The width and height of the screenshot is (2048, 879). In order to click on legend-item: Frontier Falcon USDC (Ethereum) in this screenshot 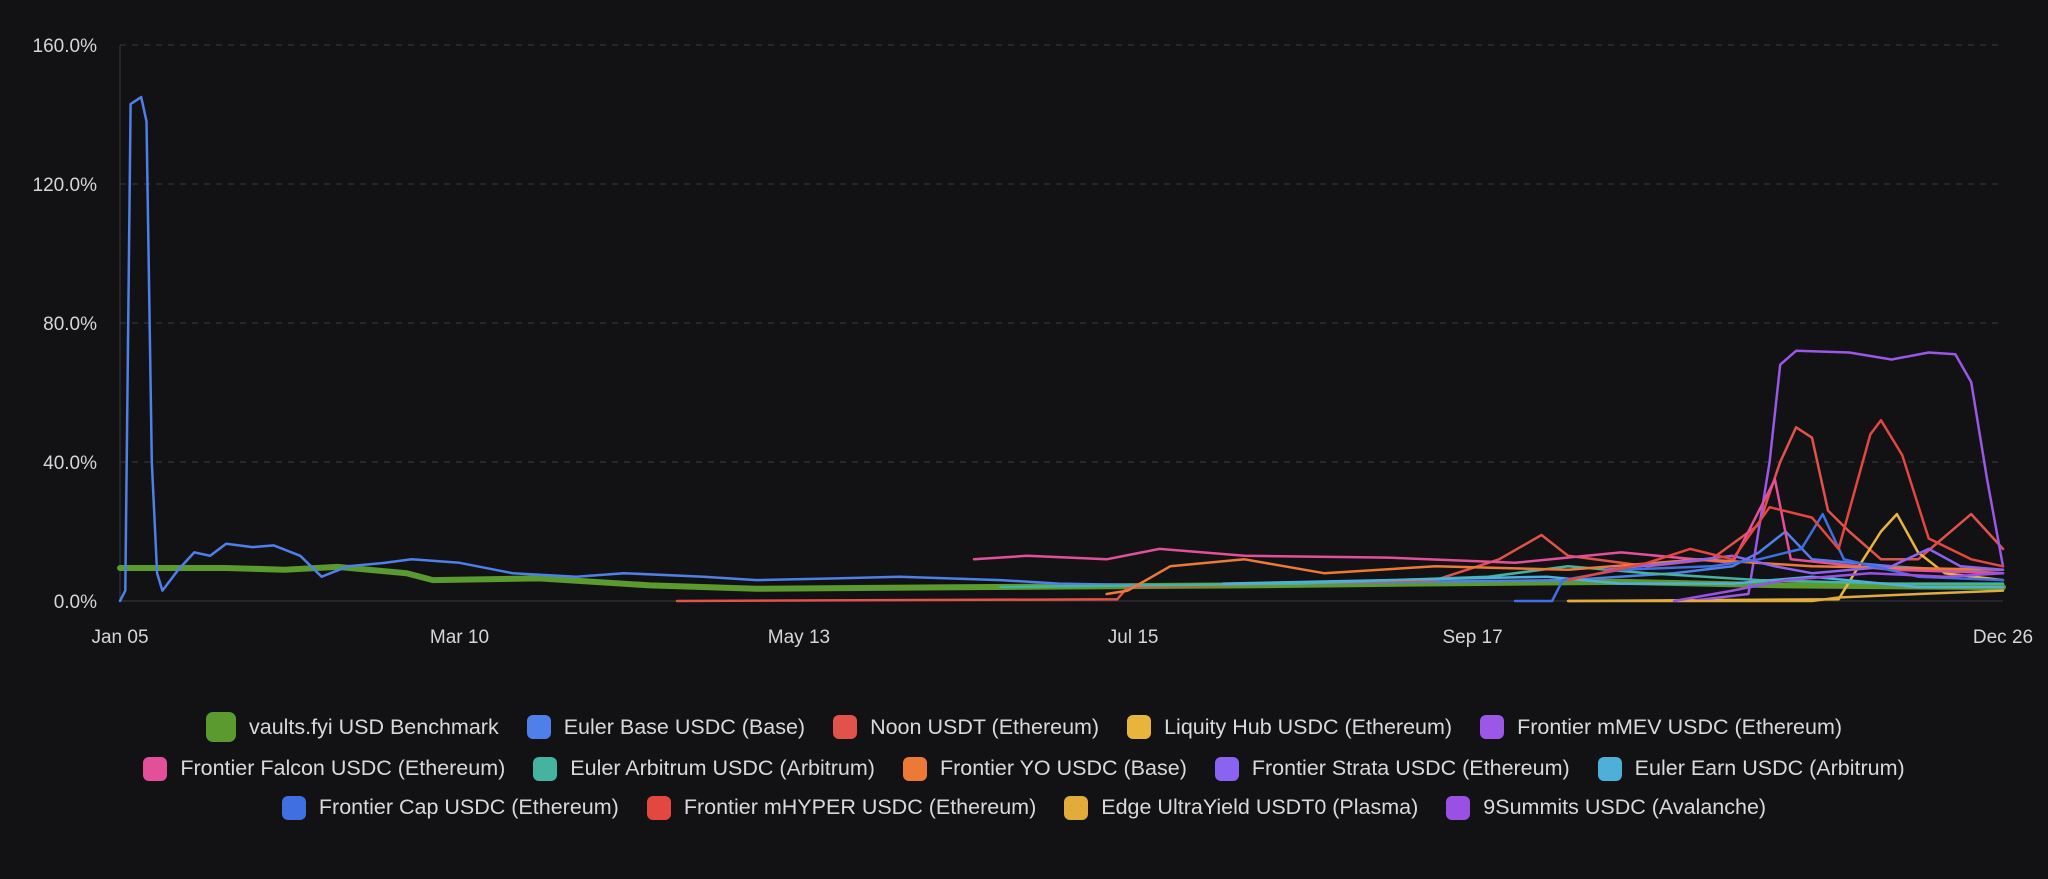, I will do `click(324, 768)`.